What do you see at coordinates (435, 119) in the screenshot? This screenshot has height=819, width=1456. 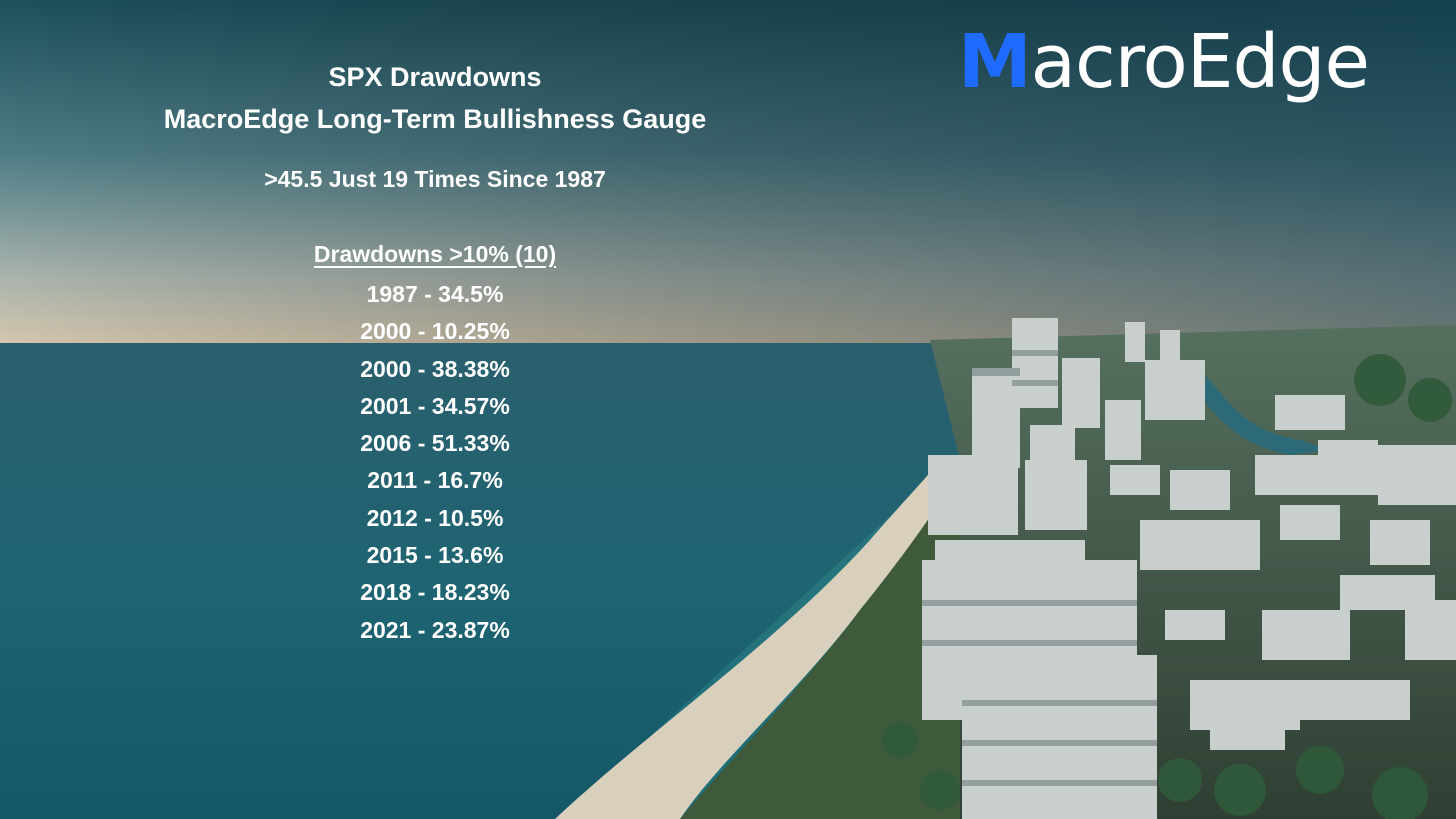 I see `title-line-2: MacroEdge Long-Term Bullishness Gauge` at bounding box center [435, 119].